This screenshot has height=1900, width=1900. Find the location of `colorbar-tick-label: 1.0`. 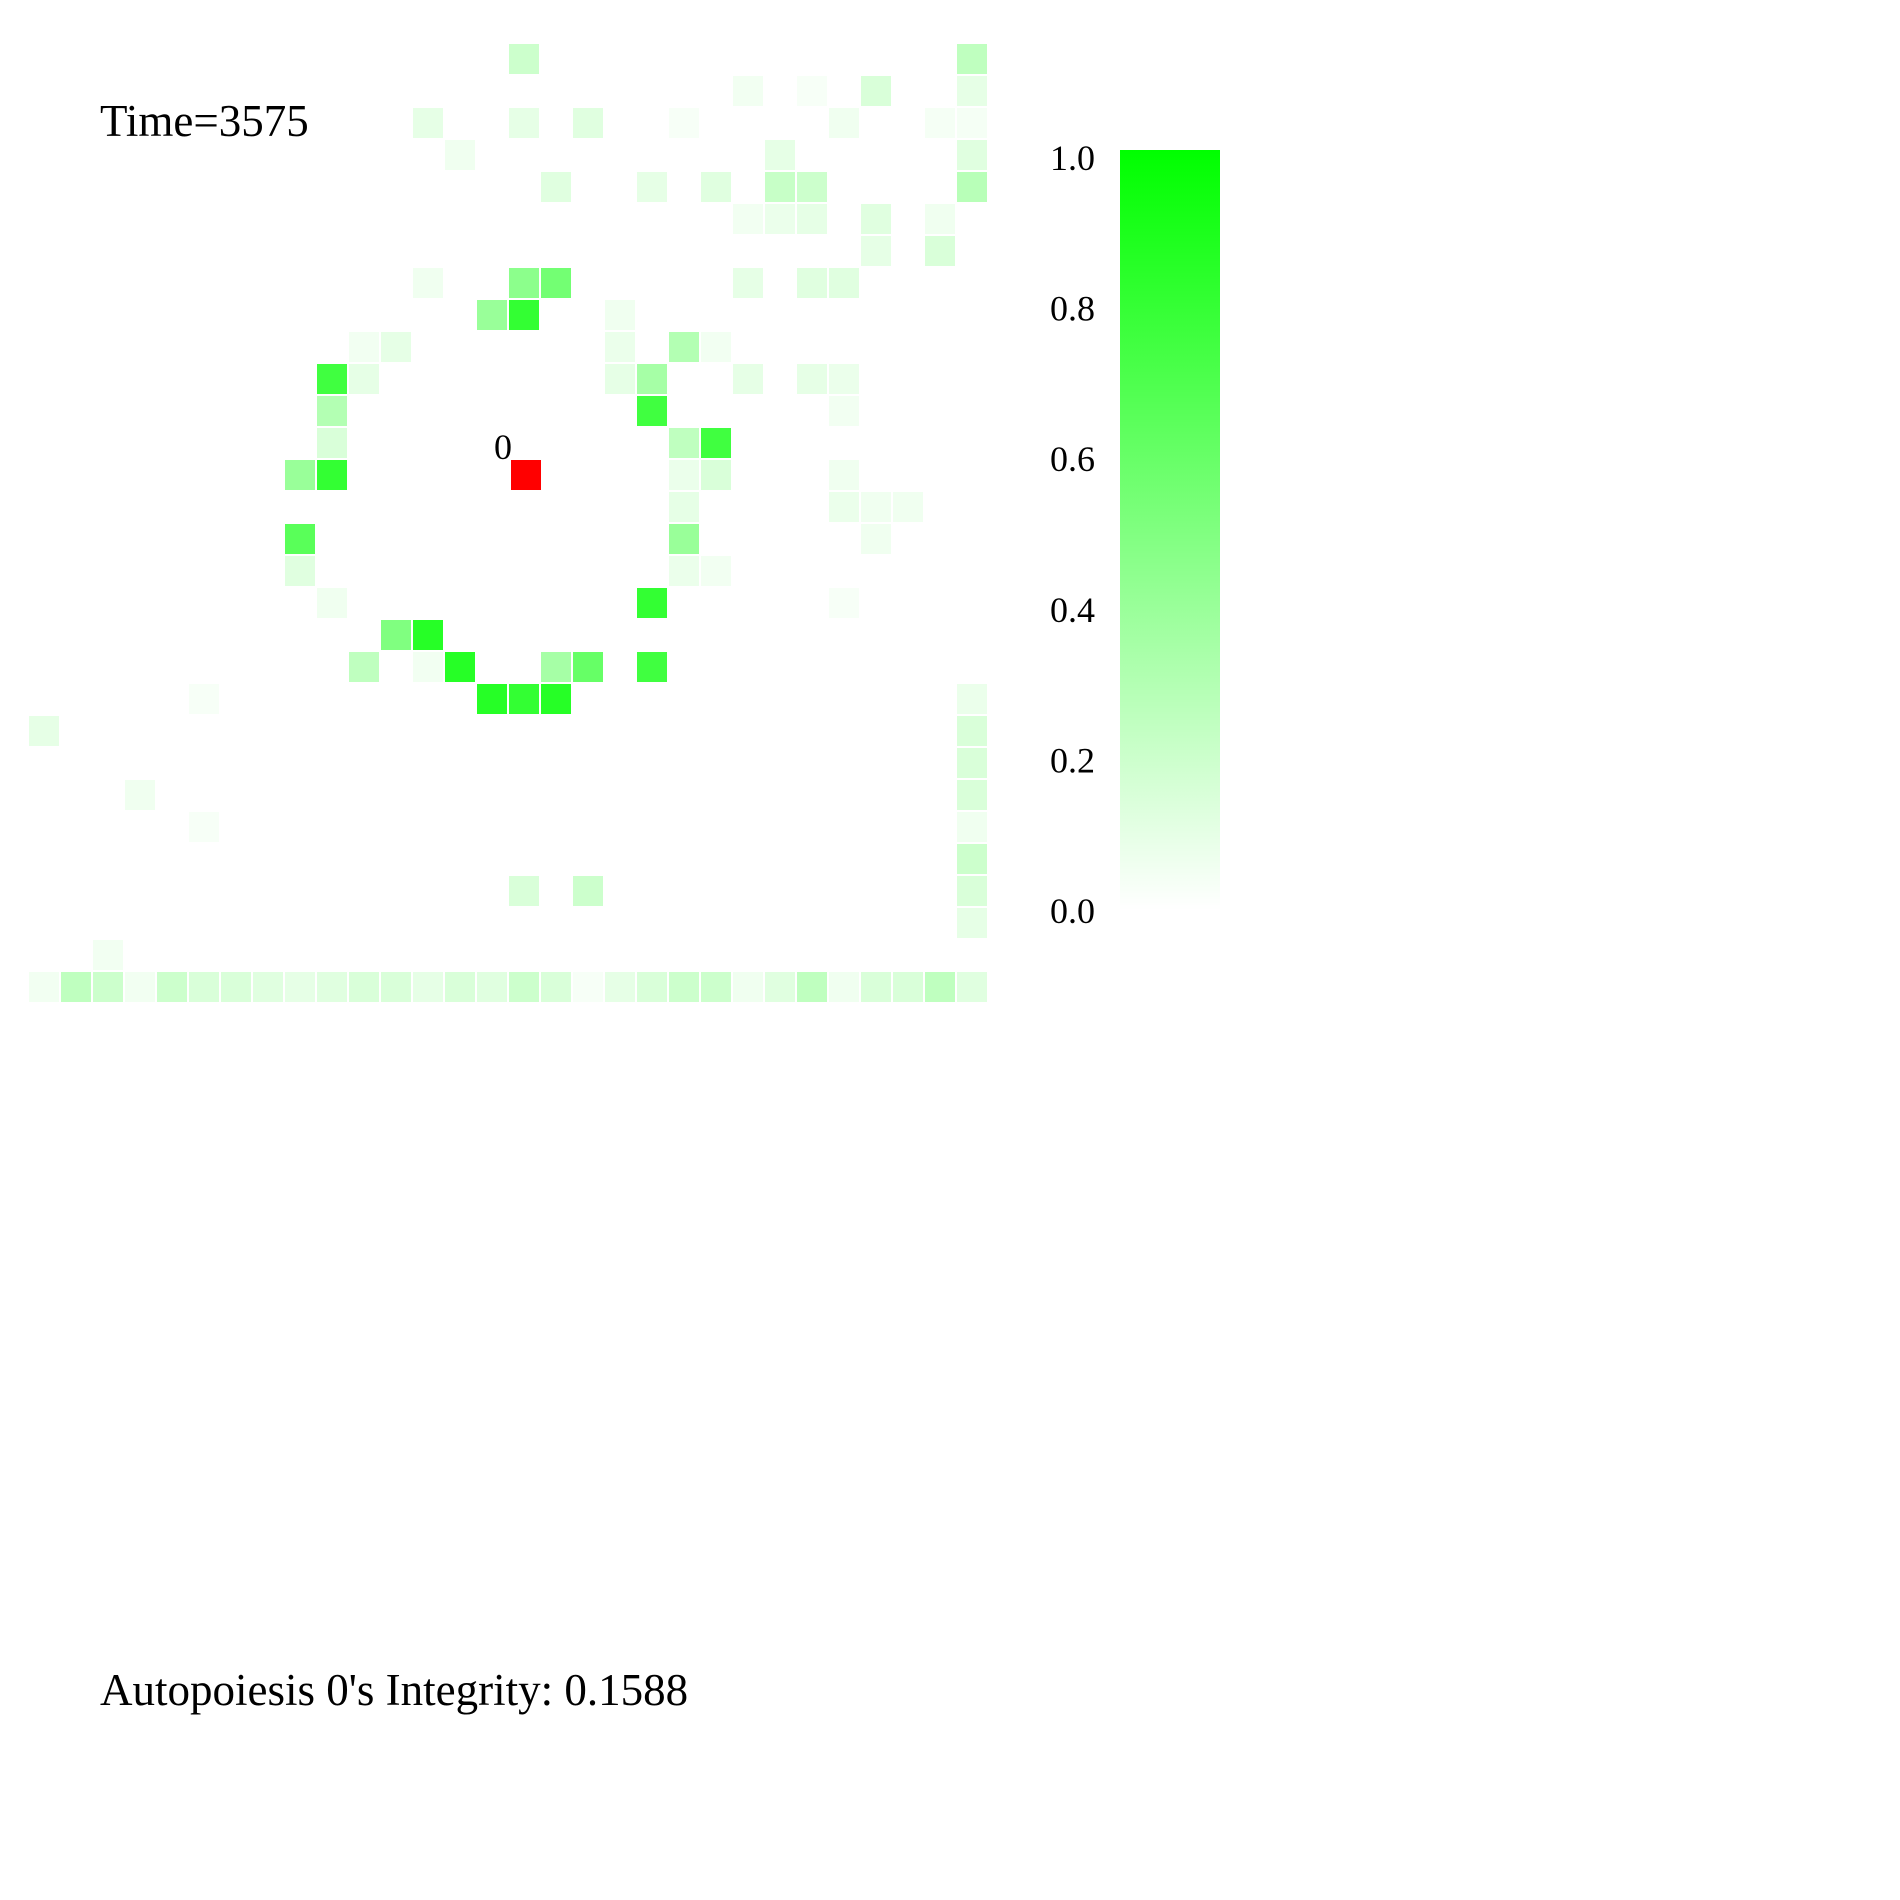

colorbar-tick-label: 1.0 is located at coordinates (1072, 158).